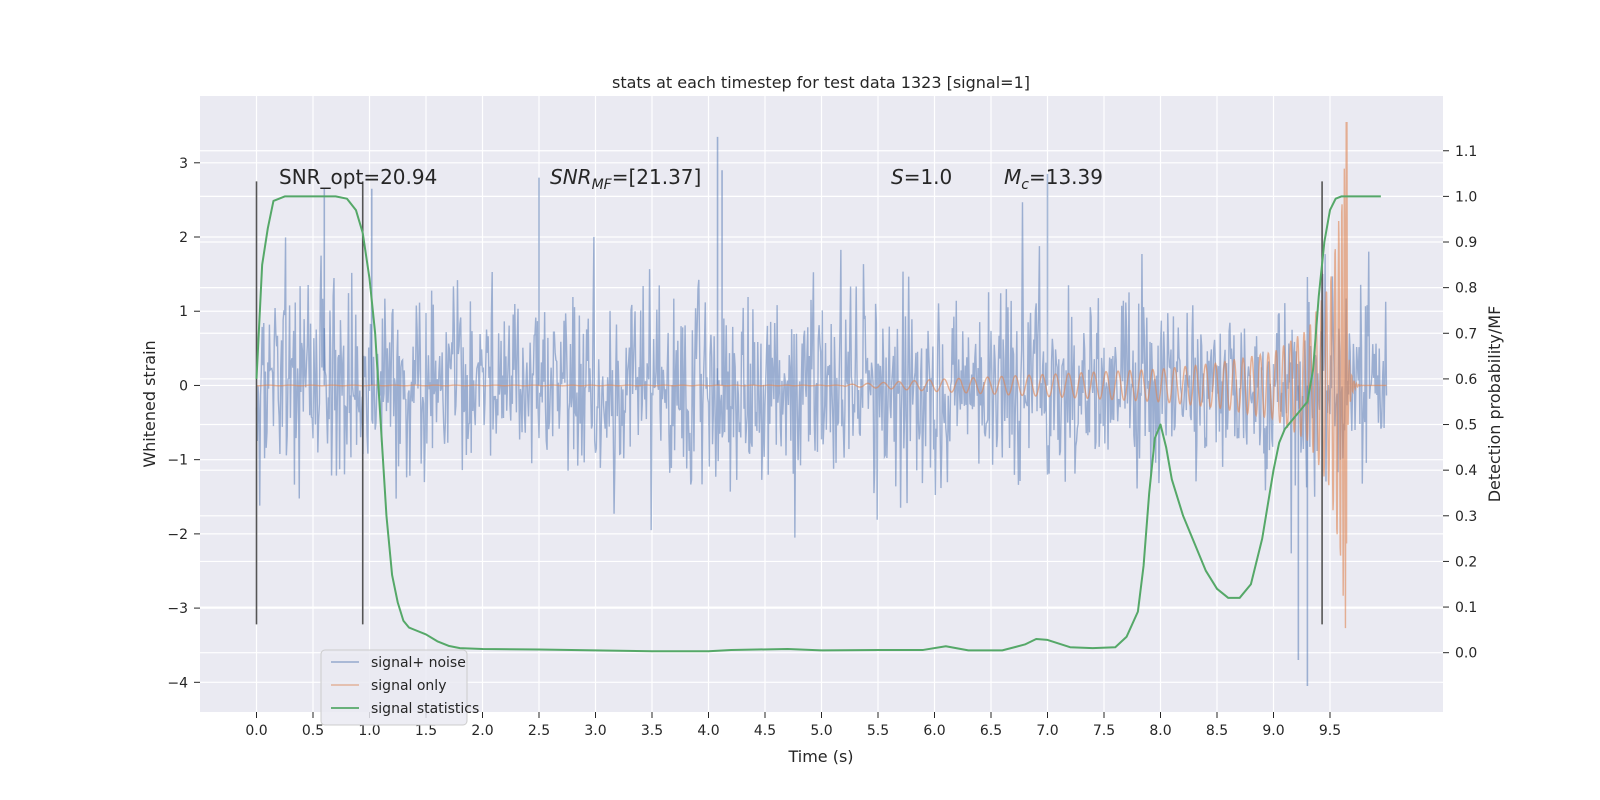  Describe the element at coordinates (183, 164) in the screenshot. I see `y-tick-label: 3` at that location.